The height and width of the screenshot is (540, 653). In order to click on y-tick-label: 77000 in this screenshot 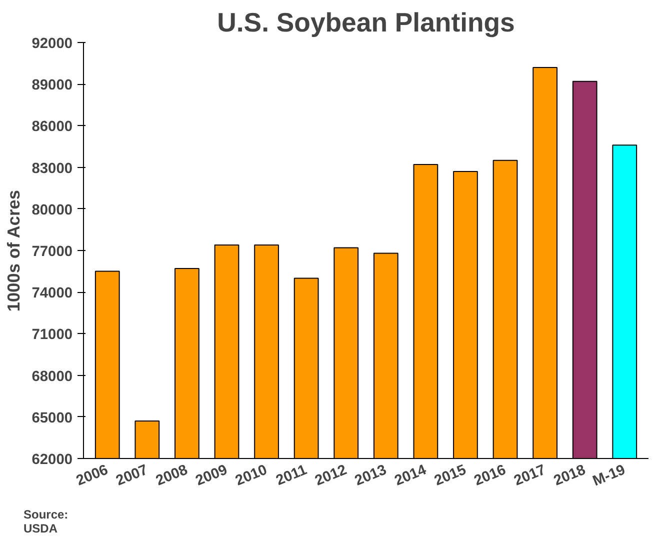, I will do `click(52, 252)`.